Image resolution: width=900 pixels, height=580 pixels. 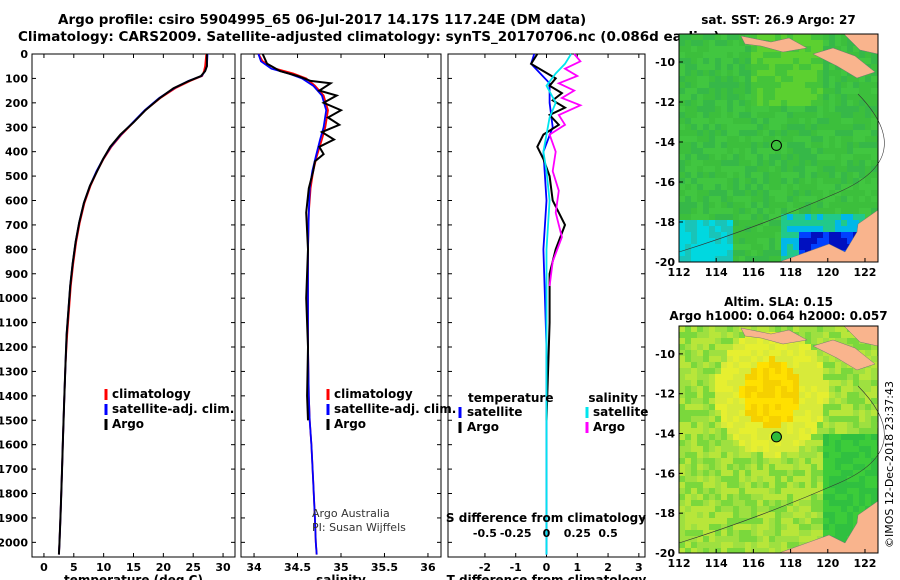 I want to click on x2-tick-label: -0.25, so click(x=516, y=533).